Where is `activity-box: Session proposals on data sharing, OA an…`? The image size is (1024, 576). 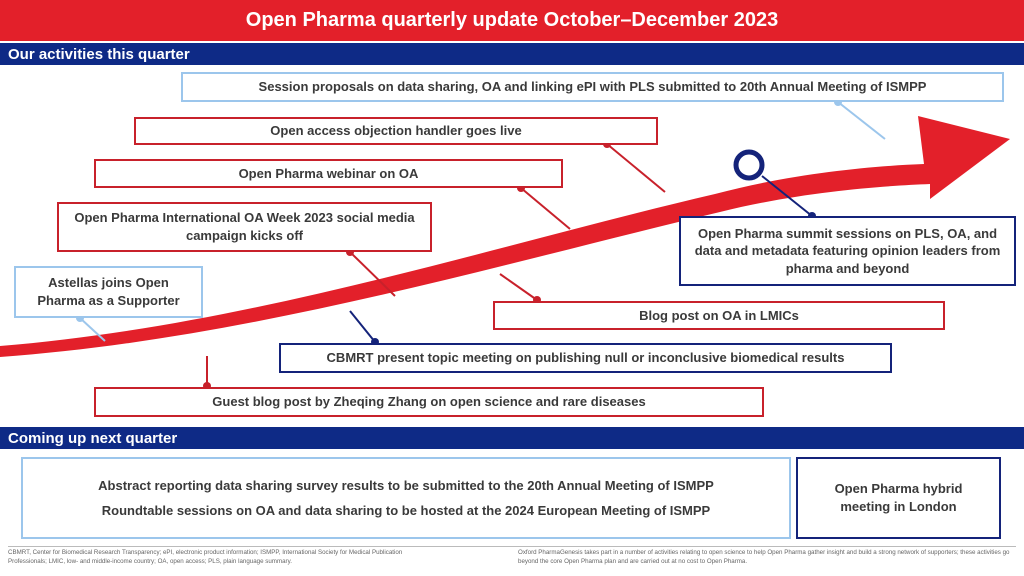
activity-box: Session proposals on data sharing, OA an… is located at coordinates (592, 87).